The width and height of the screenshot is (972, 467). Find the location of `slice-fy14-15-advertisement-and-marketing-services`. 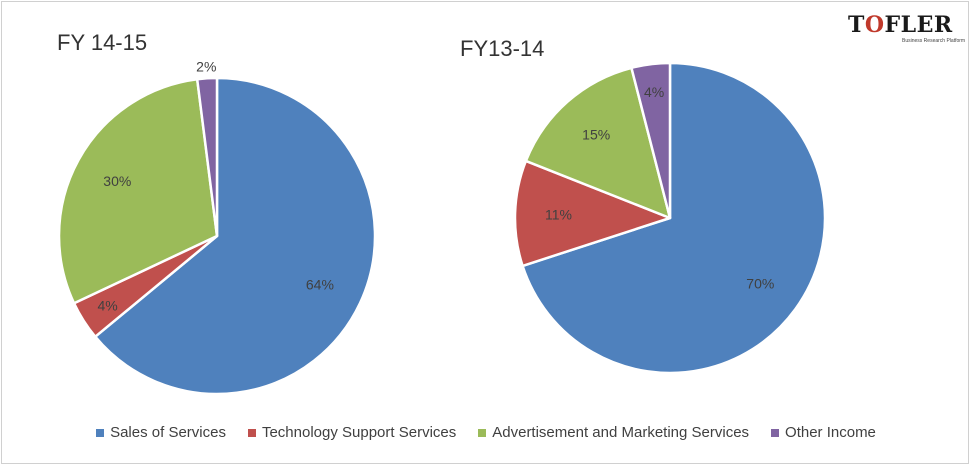

slice-fy14-15-advertisement-and-marketing-services is located at coordinates (138, 191).